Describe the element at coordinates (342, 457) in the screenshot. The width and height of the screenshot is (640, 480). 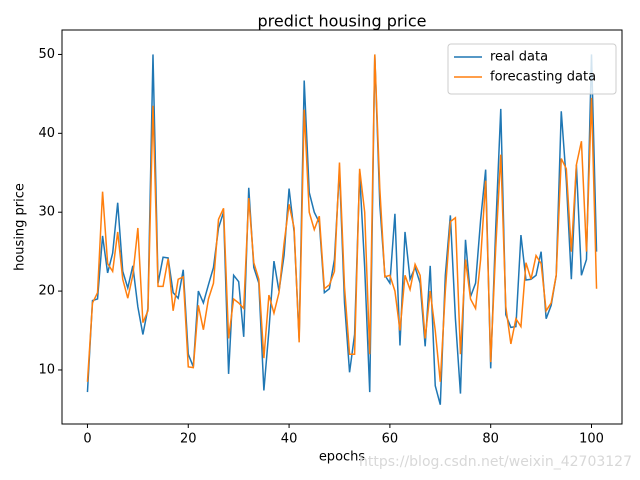
I see `x-axis-label: epochs` at that location.